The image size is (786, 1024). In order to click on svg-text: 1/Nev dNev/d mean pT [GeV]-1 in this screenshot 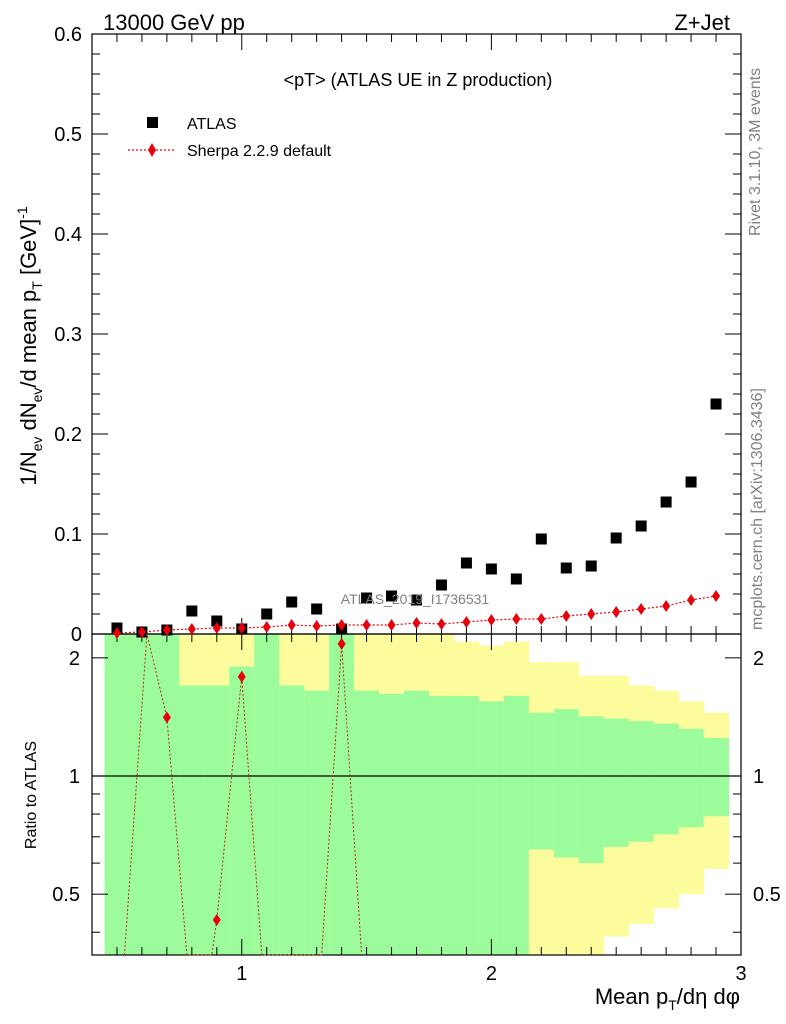, I will do `click(29, 346)`.